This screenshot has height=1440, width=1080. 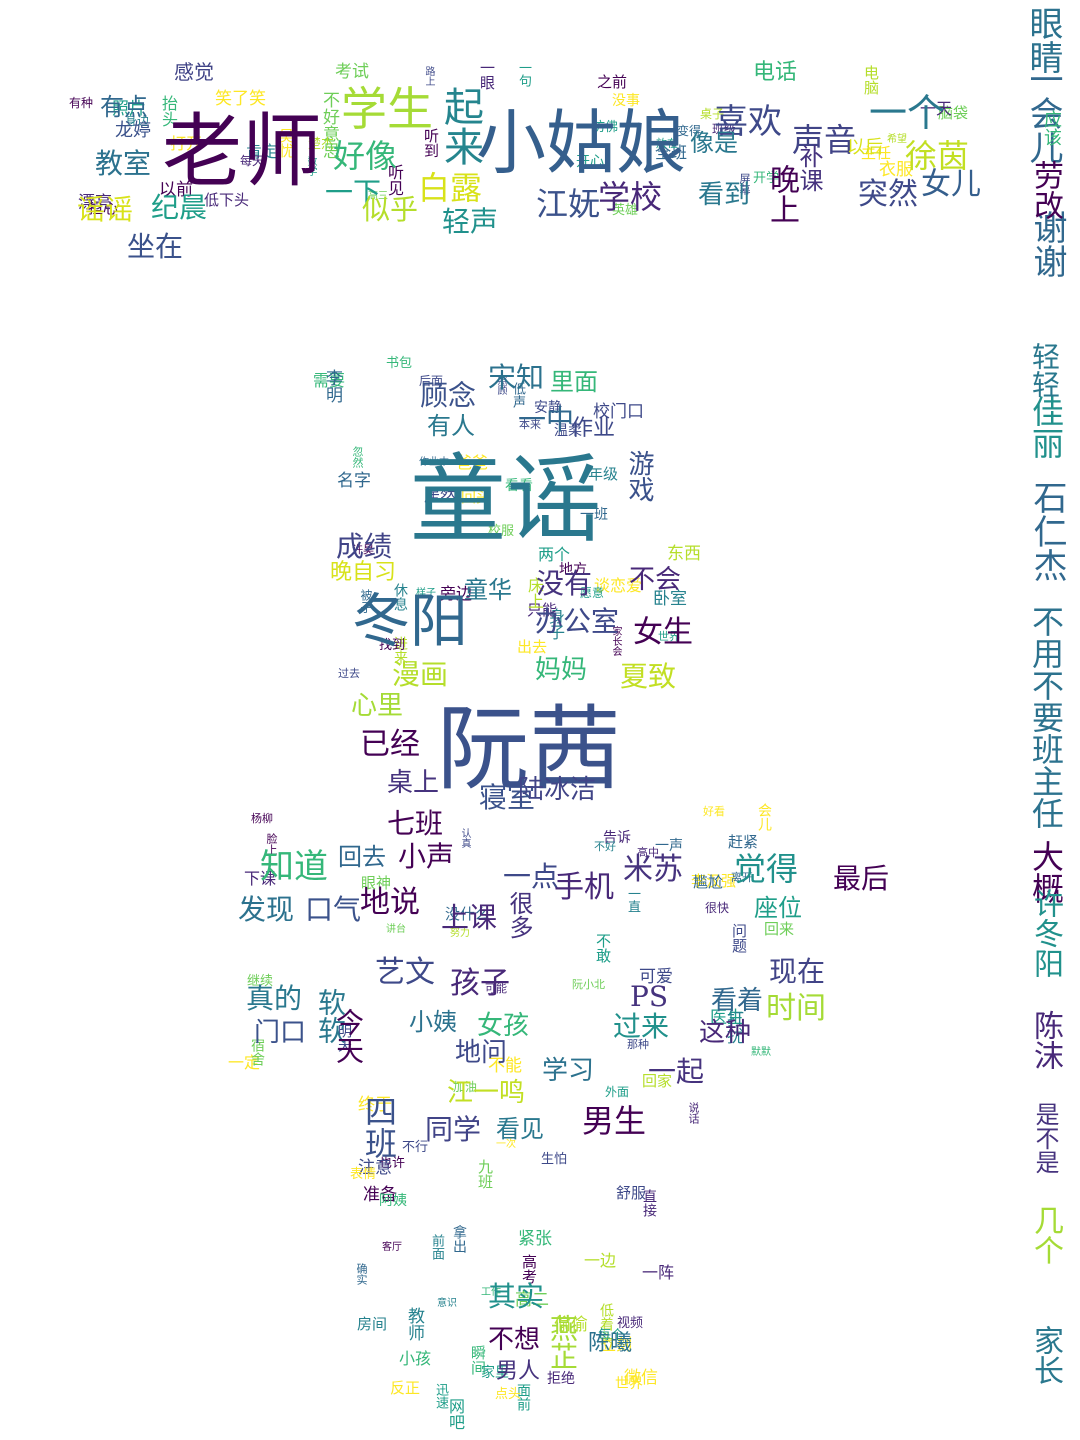 What do you see at coordinates (1045, 933) in the screenshot?
I see `cloud-word: 许冬阳` at bounding box center [1045, 933].